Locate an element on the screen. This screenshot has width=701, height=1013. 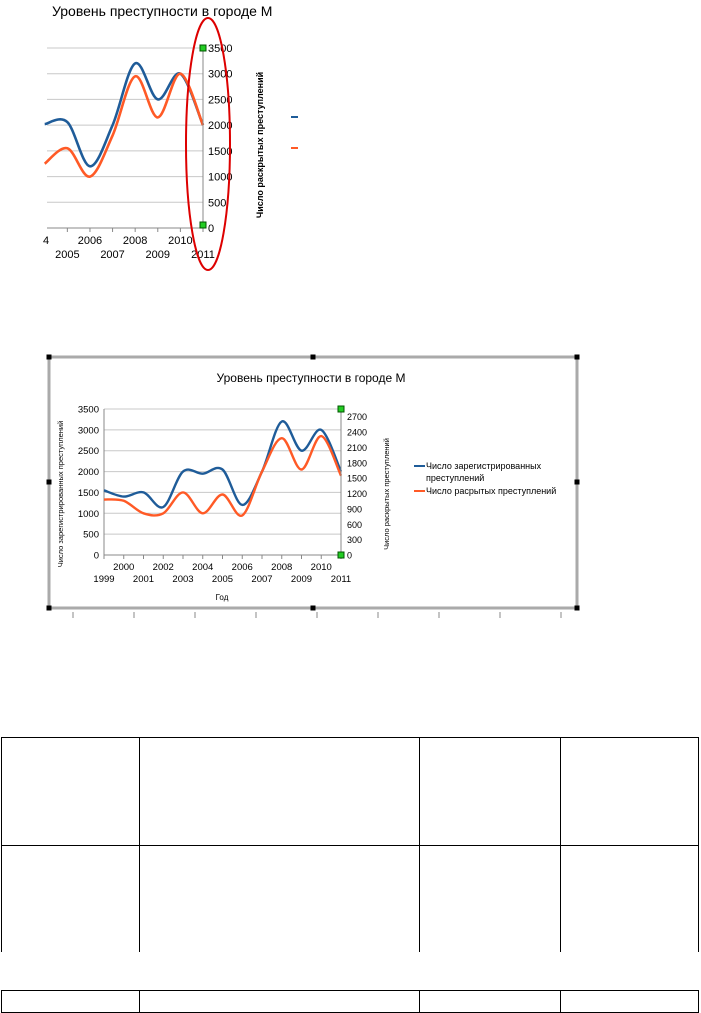
top-chart-x-tick-label: 2007 is located at coordinates (112, 255).